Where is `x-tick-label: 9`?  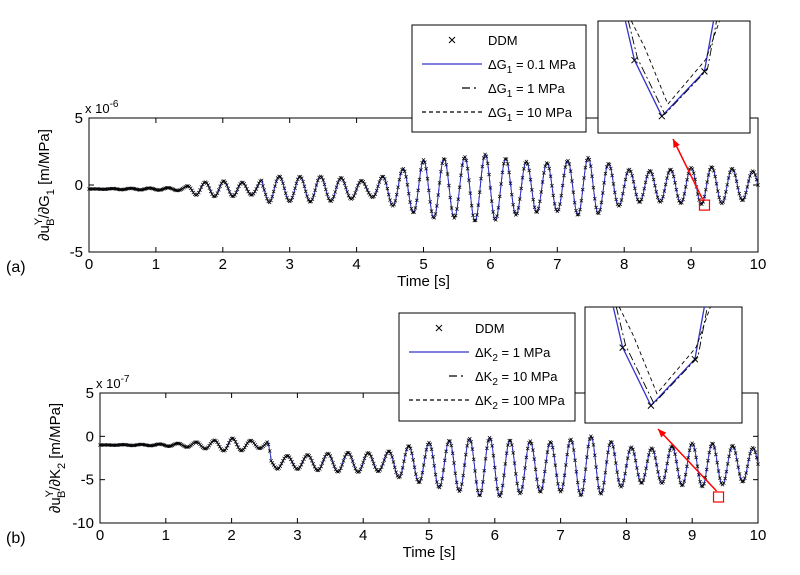
x-tick-label: 9 is located at coordinates (691, 264).